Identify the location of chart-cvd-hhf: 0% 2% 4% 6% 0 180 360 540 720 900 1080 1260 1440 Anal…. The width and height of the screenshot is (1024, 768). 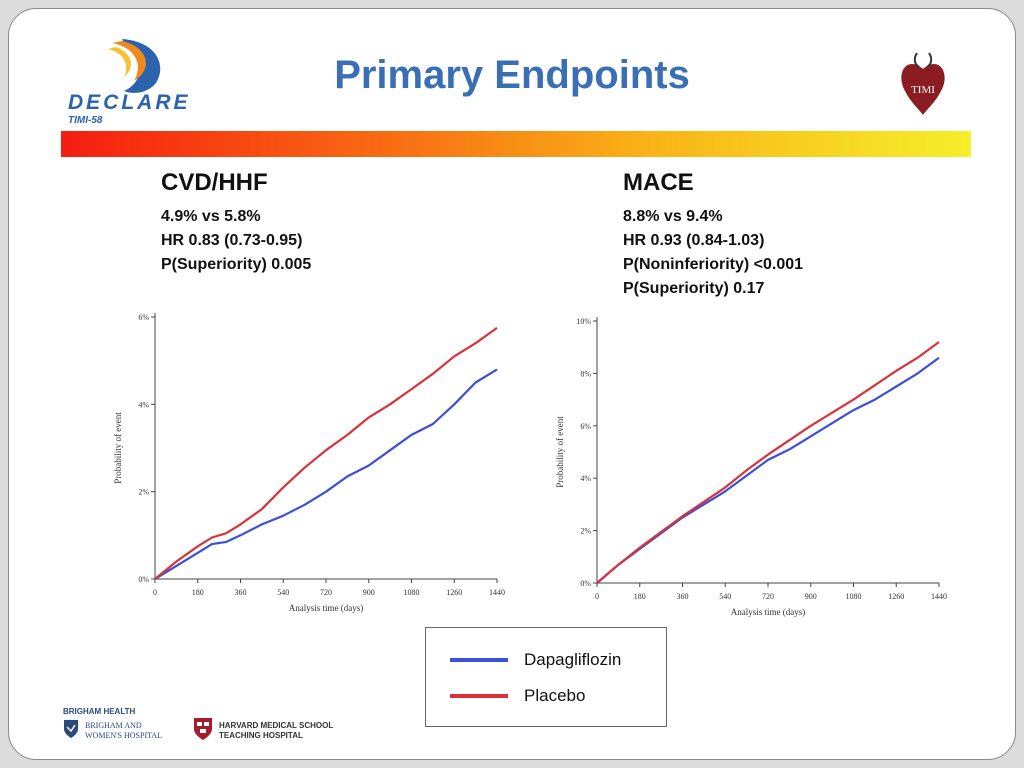
(309, 463).